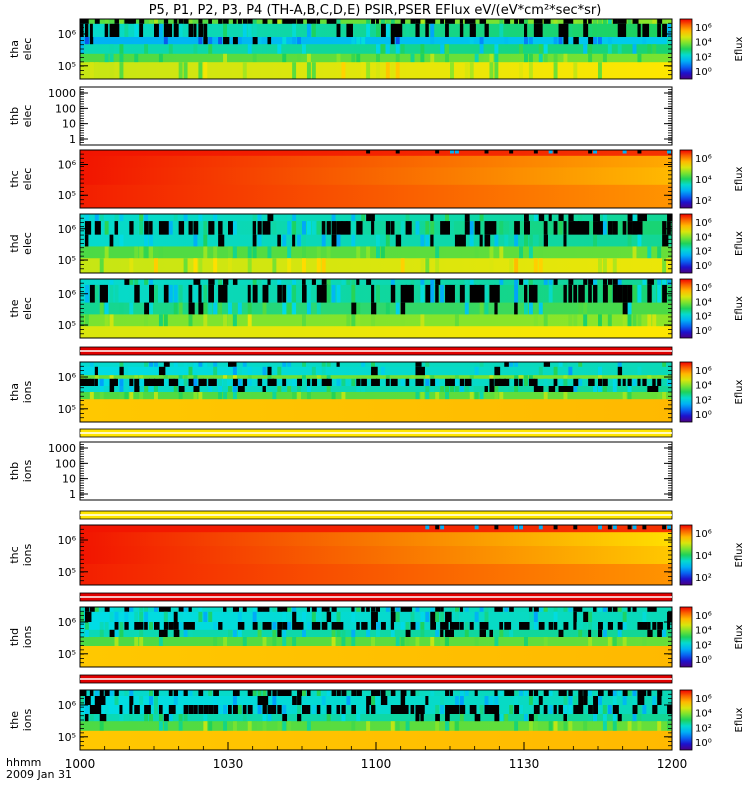 The width and height of the screenshot is (750, 800). I want to click on panel-probe-label: thd, so click(14, 637).